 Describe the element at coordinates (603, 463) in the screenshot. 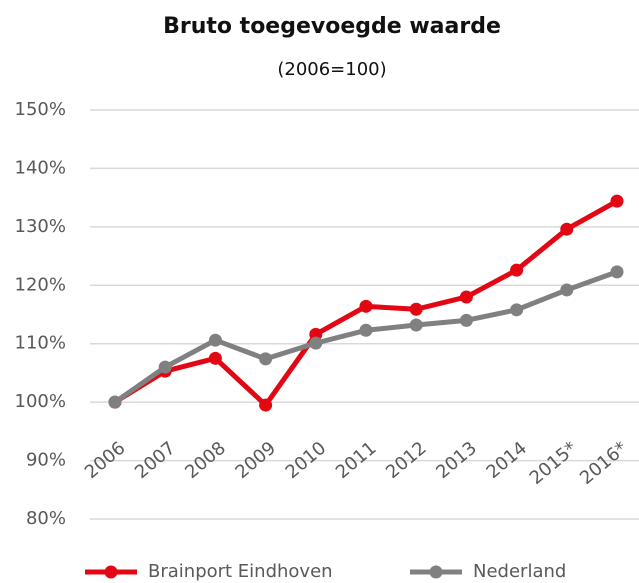

I see `x-tick-label: 2016*` at that location.